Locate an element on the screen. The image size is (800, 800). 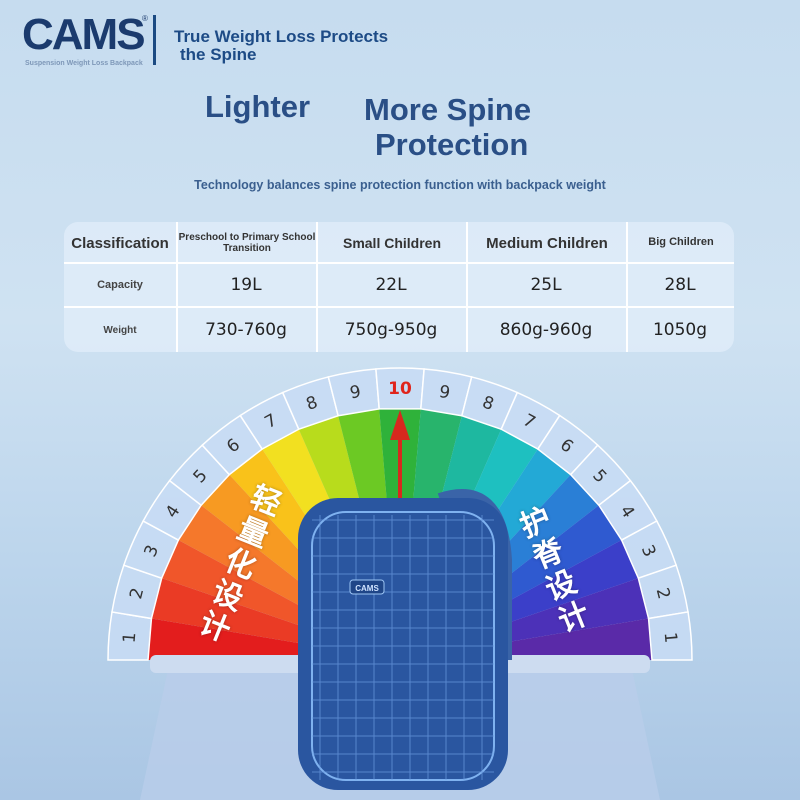
header-big: Big Children is located at coordinates (681, 242).